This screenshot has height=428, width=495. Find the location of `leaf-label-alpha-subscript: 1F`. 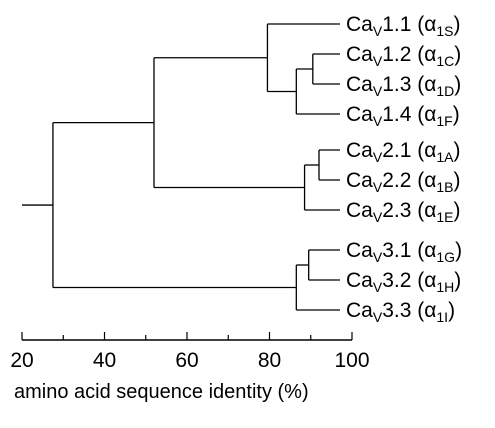

leaf-label-alpha-subscript: 1F is located at coordinates (444, 121).